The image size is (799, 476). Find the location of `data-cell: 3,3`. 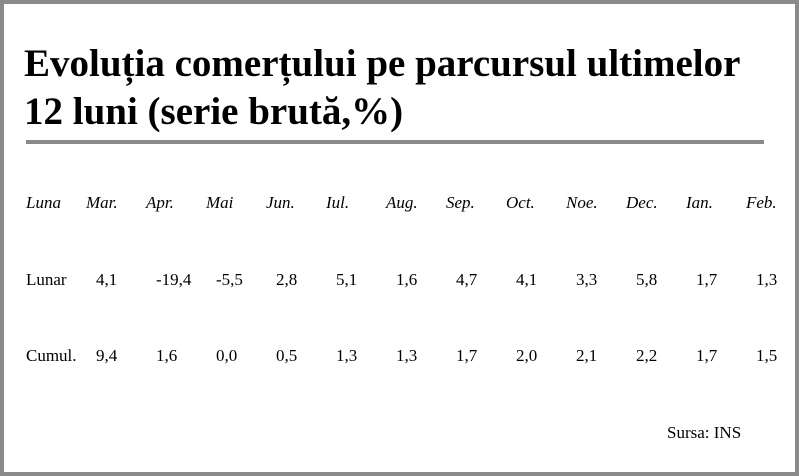

data-cell: 3,3 is located at coordinates (587, 279).